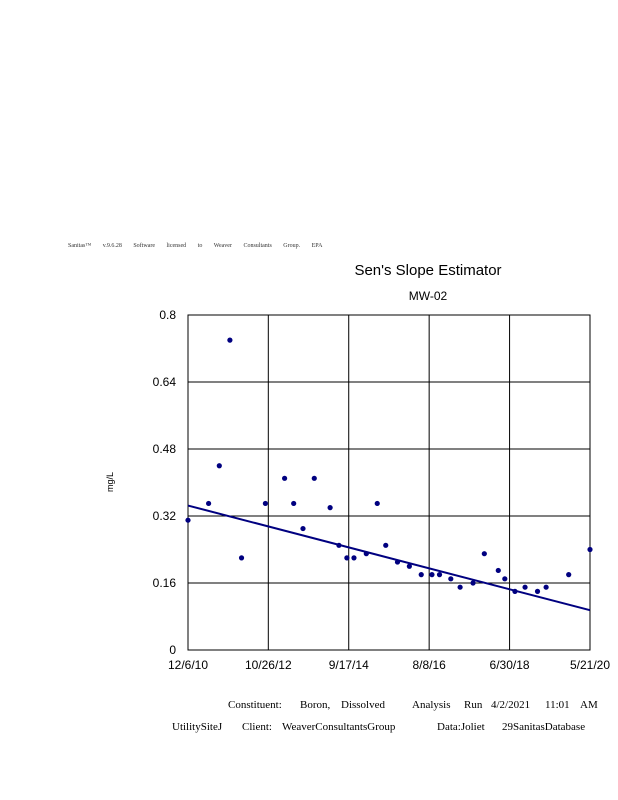 Image resolution: width=618 pixels, height=800 pixels. Describe the element at coordinates (167, 315) in the screenshot. I see `y-tick-label: 0.8` at that location.